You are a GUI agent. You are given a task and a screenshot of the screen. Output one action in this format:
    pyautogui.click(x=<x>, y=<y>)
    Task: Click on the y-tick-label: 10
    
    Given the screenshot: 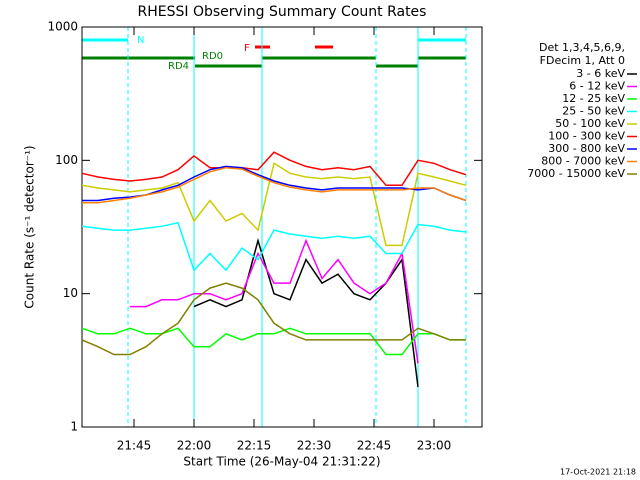 What is the action you would take?
    pyautogui.click(x=70, y=293)
    